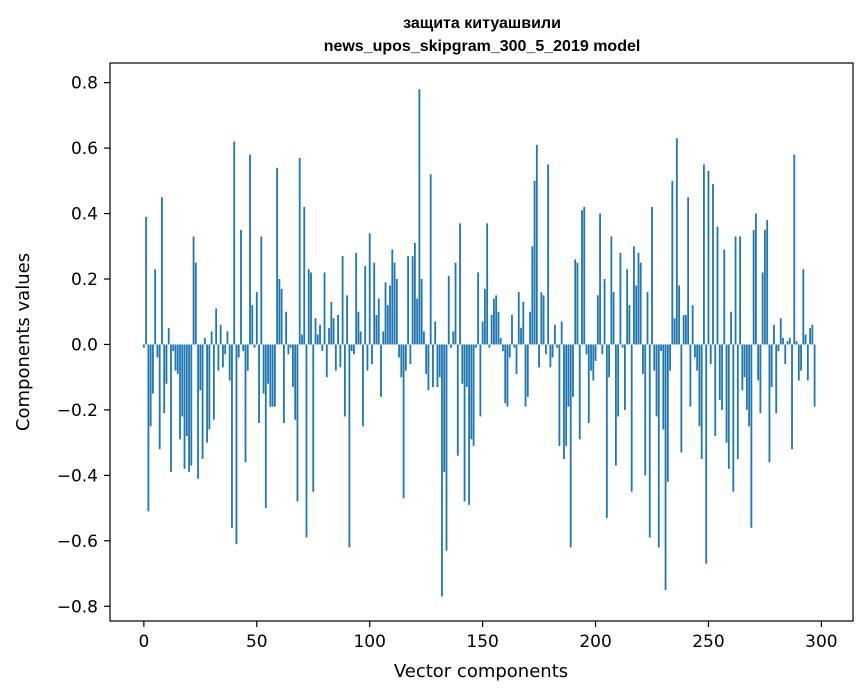  I want to click on x-tick-label: 150, so click(482, 642).